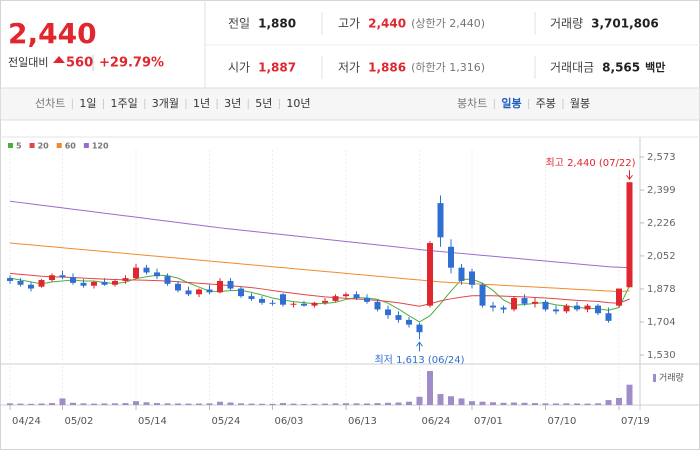 The height and width of the screenshot is (450, 700). Describe the element at coordinates (625, 24) in the screenshot. I see `stat-value: 3,701,806` at that location.